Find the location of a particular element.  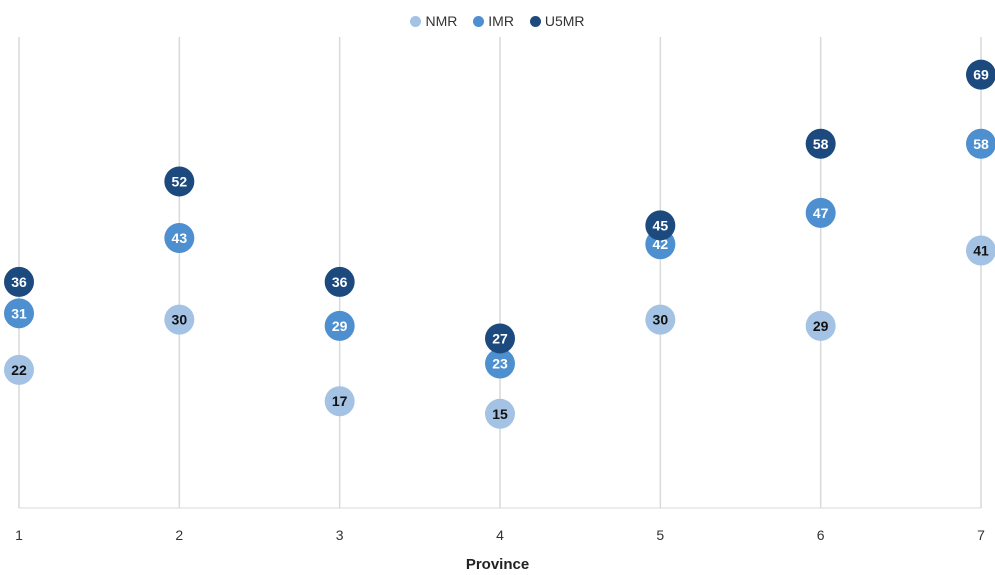

data-label-nmr: 29 is located at coordinates (821, 326).